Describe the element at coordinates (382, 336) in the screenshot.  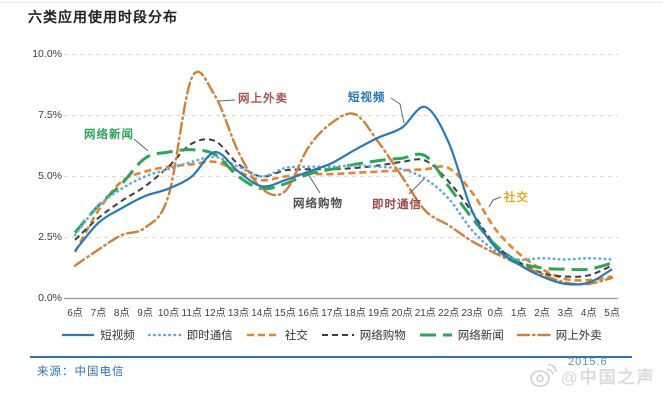
I see `legend-label-online-shopping: 网络购物` at that location.